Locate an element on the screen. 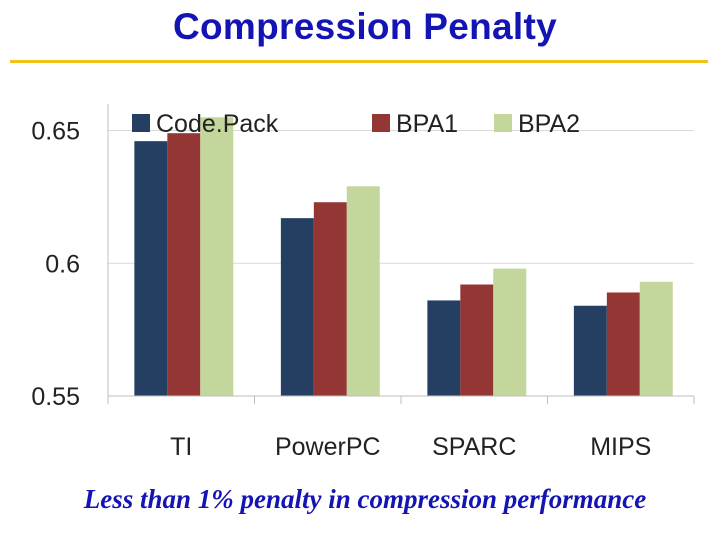 Image resolution: width=720 pixels, height=540 pixels. bar-code-pack-sparc is located at coordinates (444, 348).